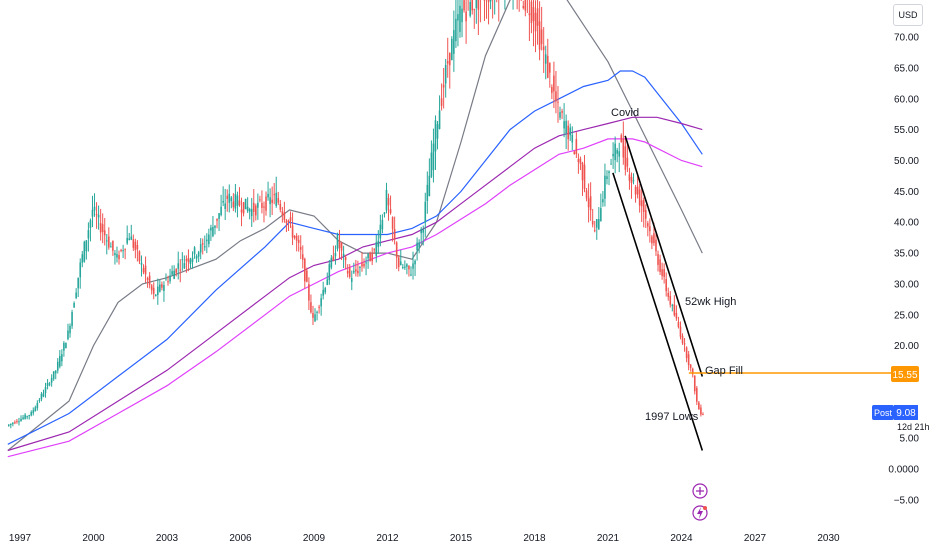 Image resolution: width=932 pixels, height=550 pixels. What do you see at coordinates (724, 371) in the screenshot?
I see `annotation-gap-fill: Gap Fill` at bounding box center [724, 371].